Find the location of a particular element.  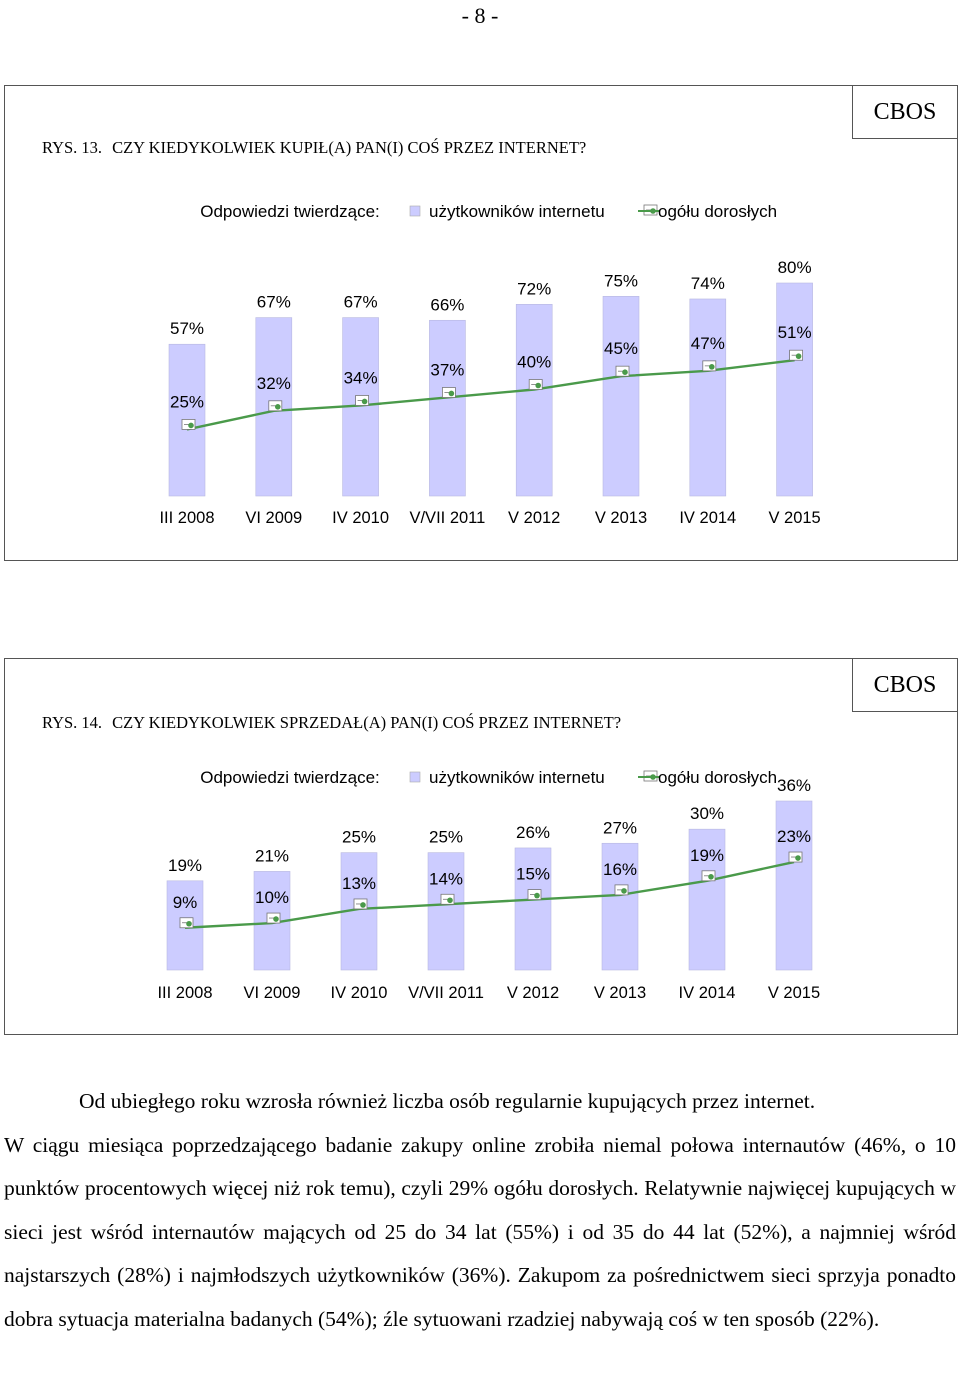

bar-label: 74% is located at coordinates (708, 283).